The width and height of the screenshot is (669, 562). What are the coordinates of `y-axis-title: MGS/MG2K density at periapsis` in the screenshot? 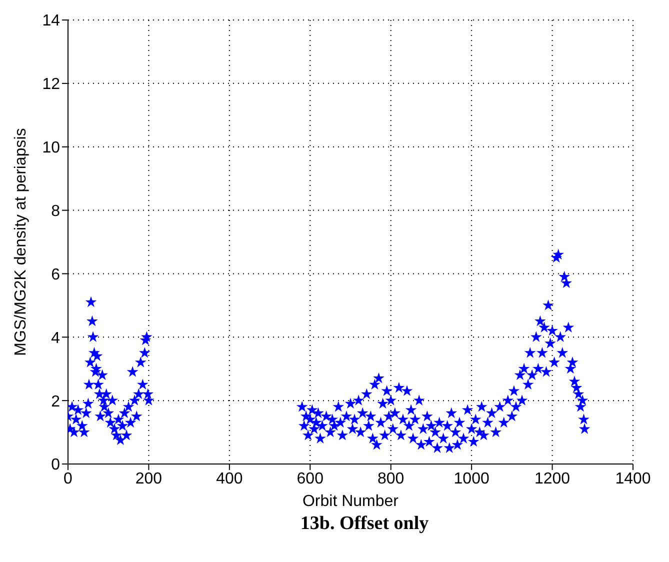 It's located at (21, 242).